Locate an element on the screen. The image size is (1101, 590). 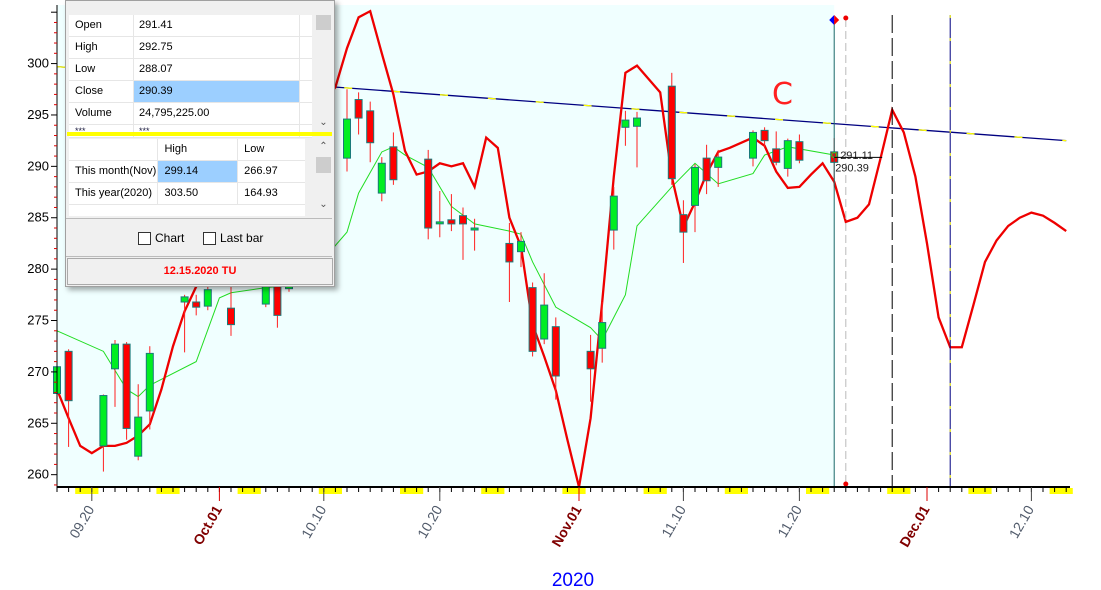
table-row-low: Low 288.07 is located at coordinates (190, 70).